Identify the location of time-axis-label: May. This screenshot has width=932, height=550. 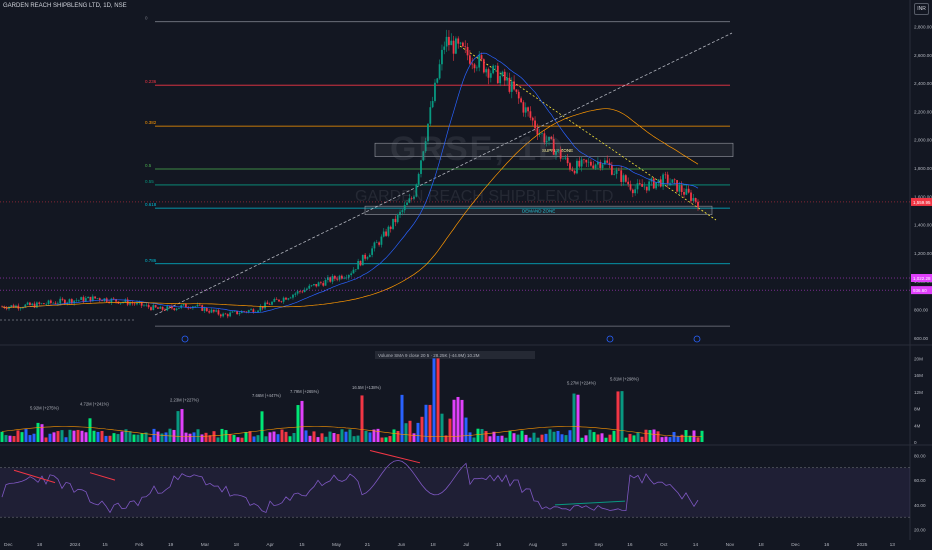
(337, 545).